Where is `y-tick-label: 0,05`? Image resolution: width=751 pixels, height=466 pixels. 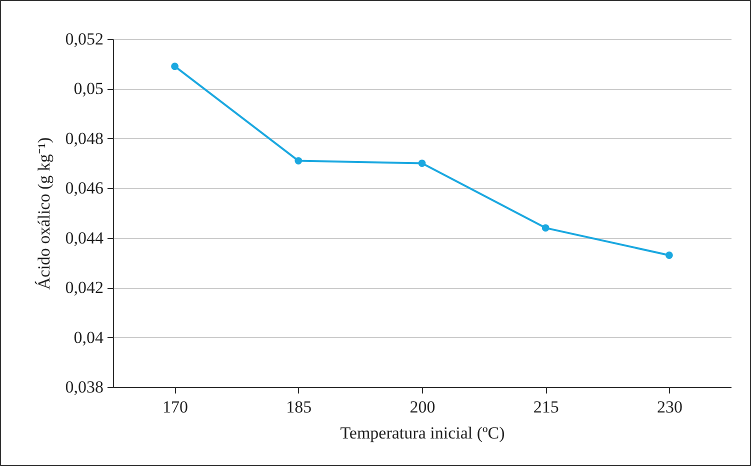
y-tick-label: 0,05 is located at coordinates (89, 88).